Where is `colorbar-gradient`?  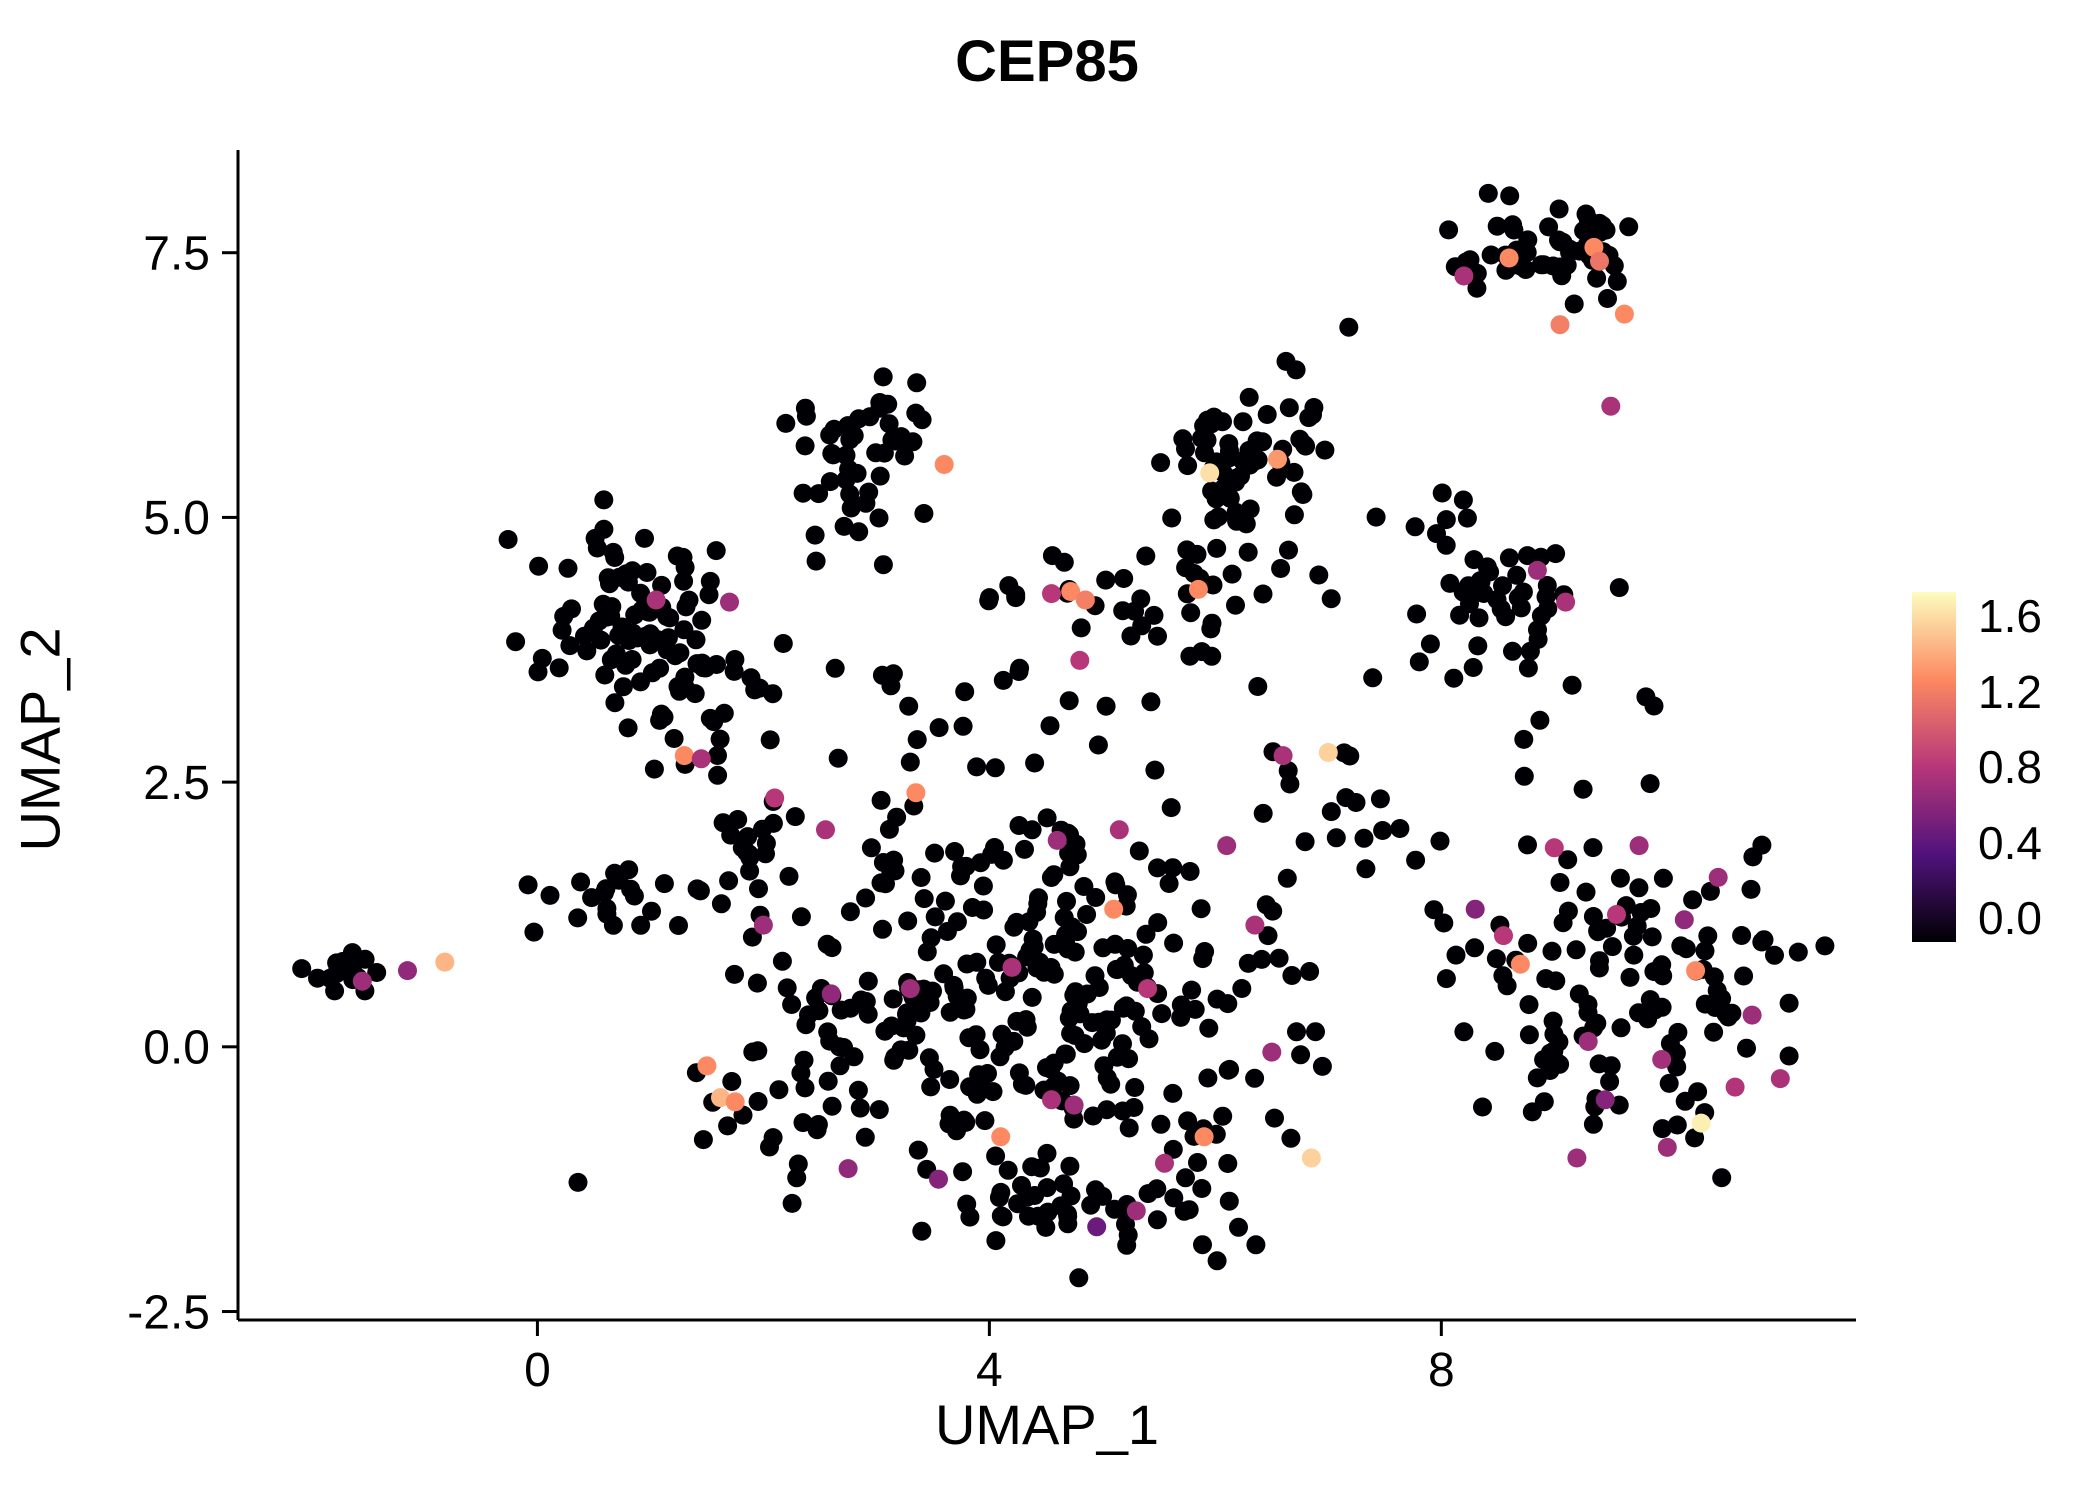
colorbar-gradient is located at coordinates (1934, 767).